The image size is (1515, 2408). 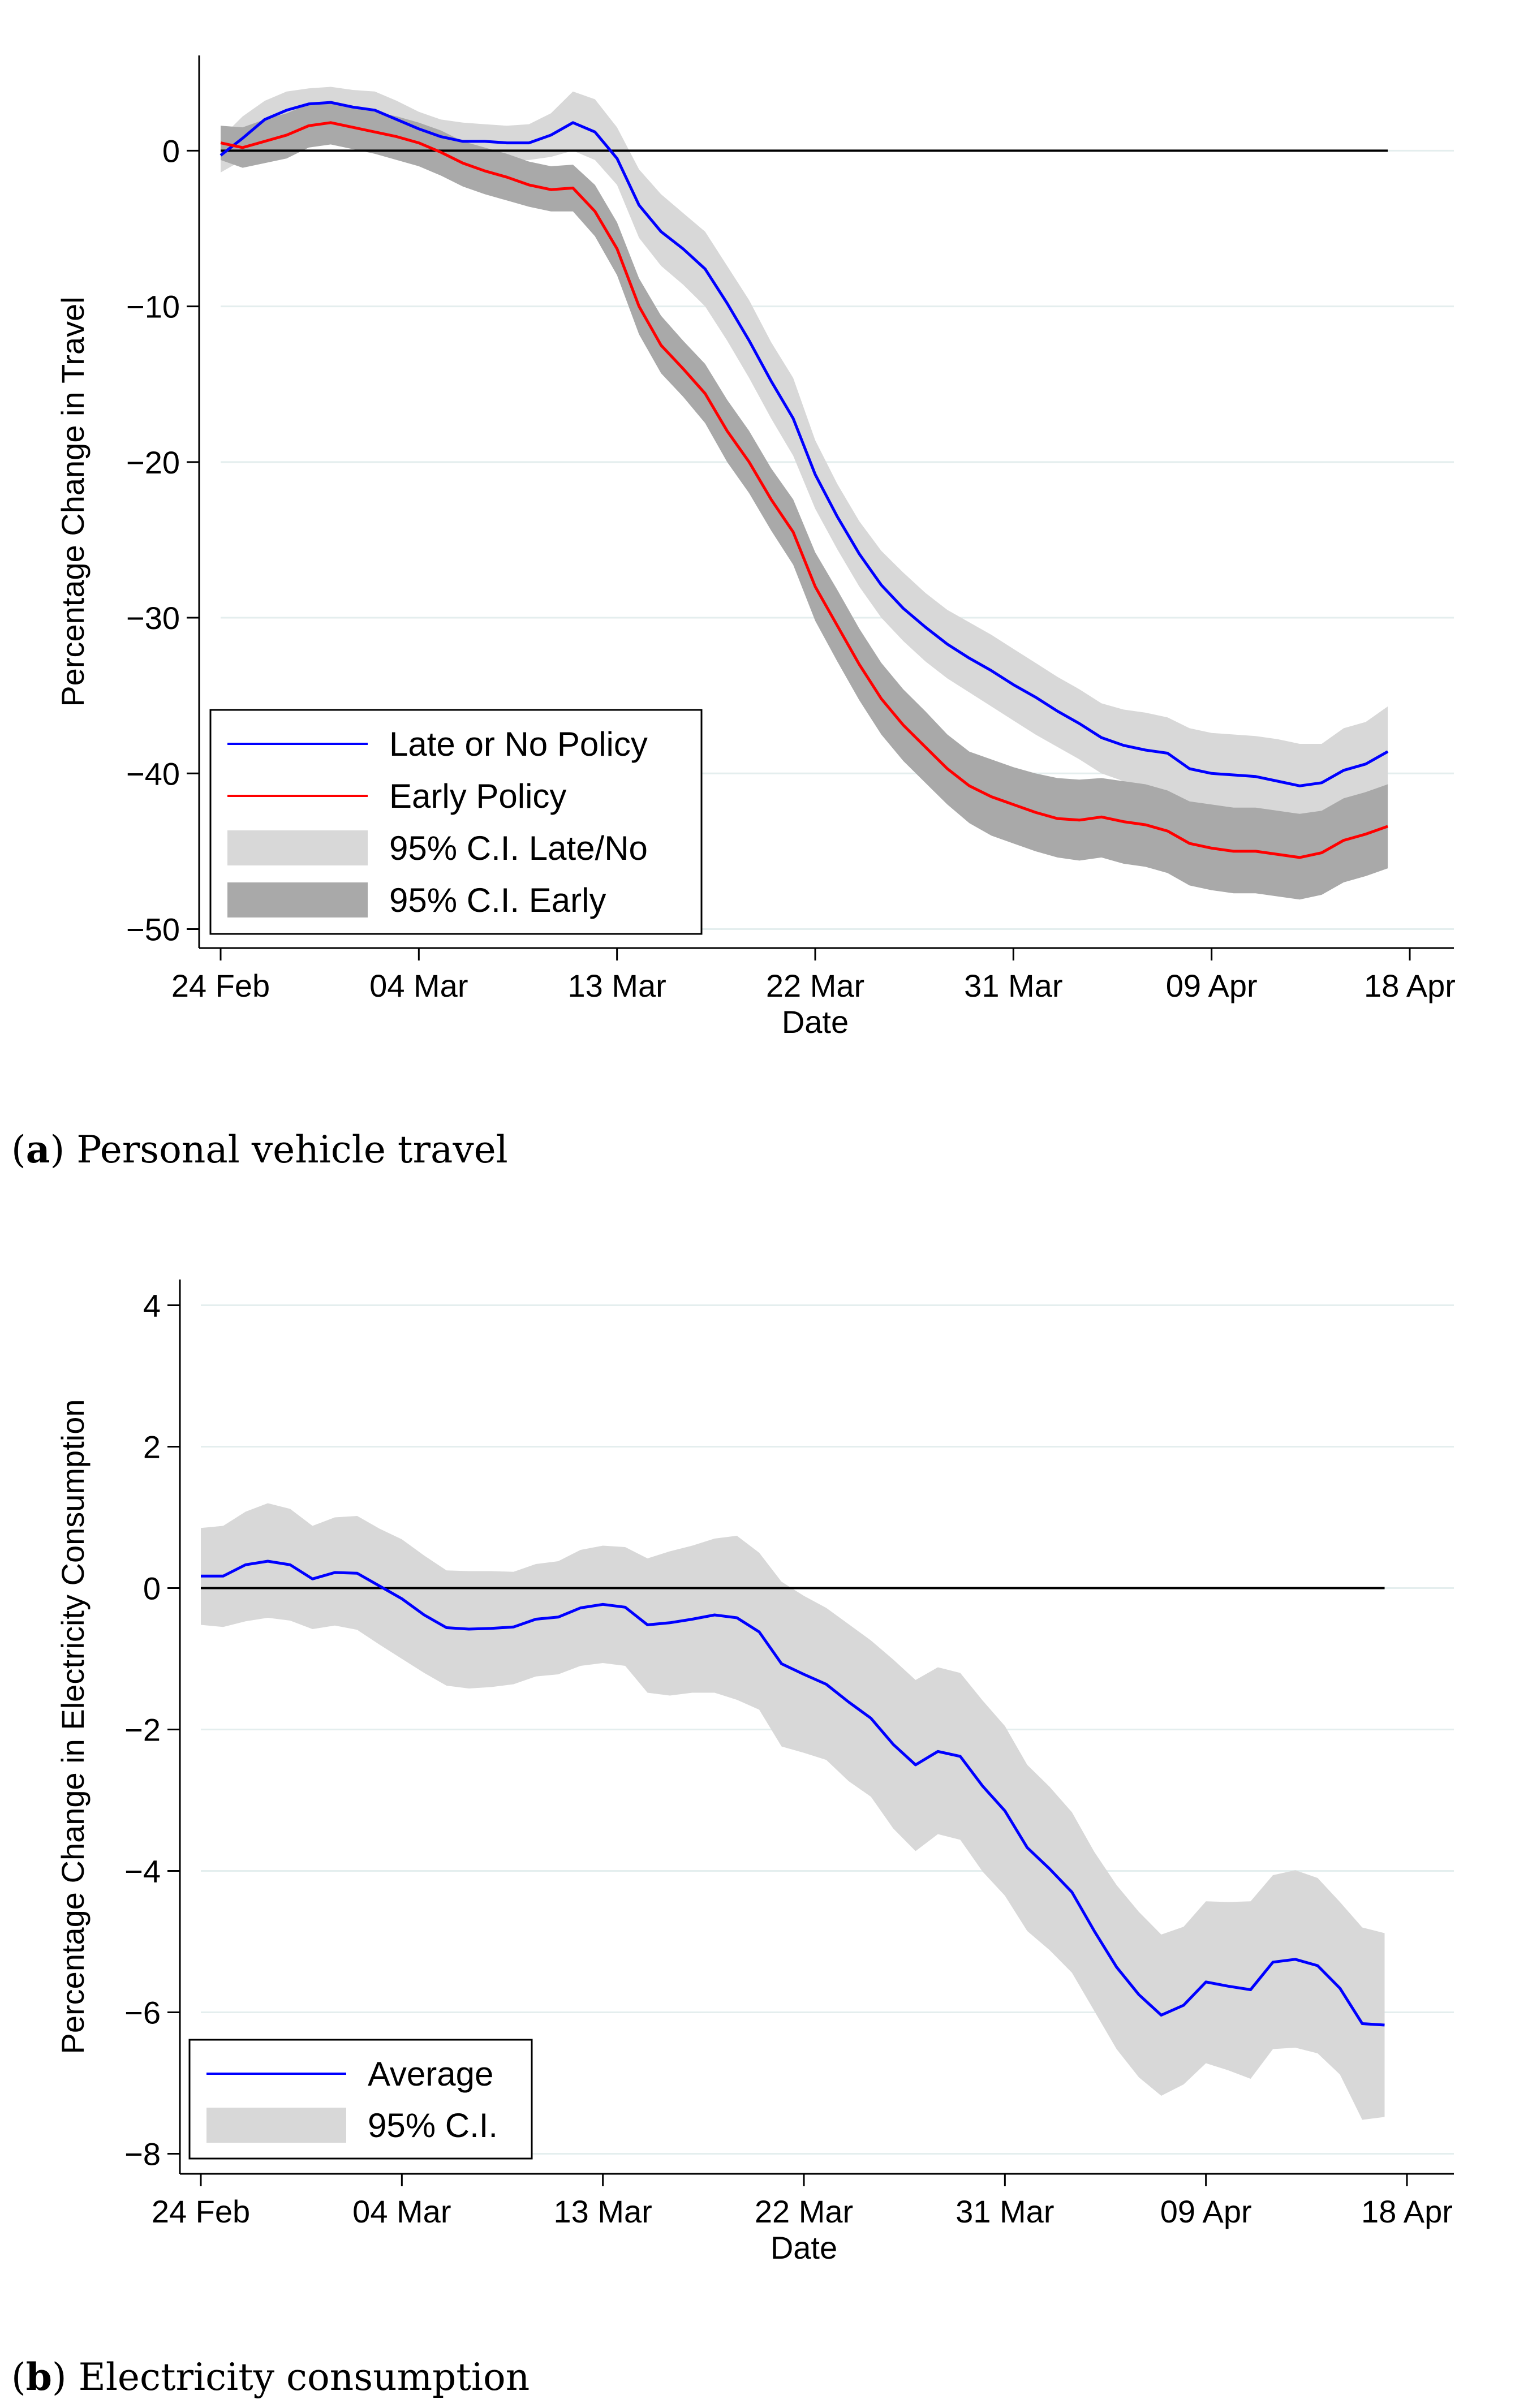 I want to click on svg-text: (b) Electricity consumption, so click(x=270, y=2377).